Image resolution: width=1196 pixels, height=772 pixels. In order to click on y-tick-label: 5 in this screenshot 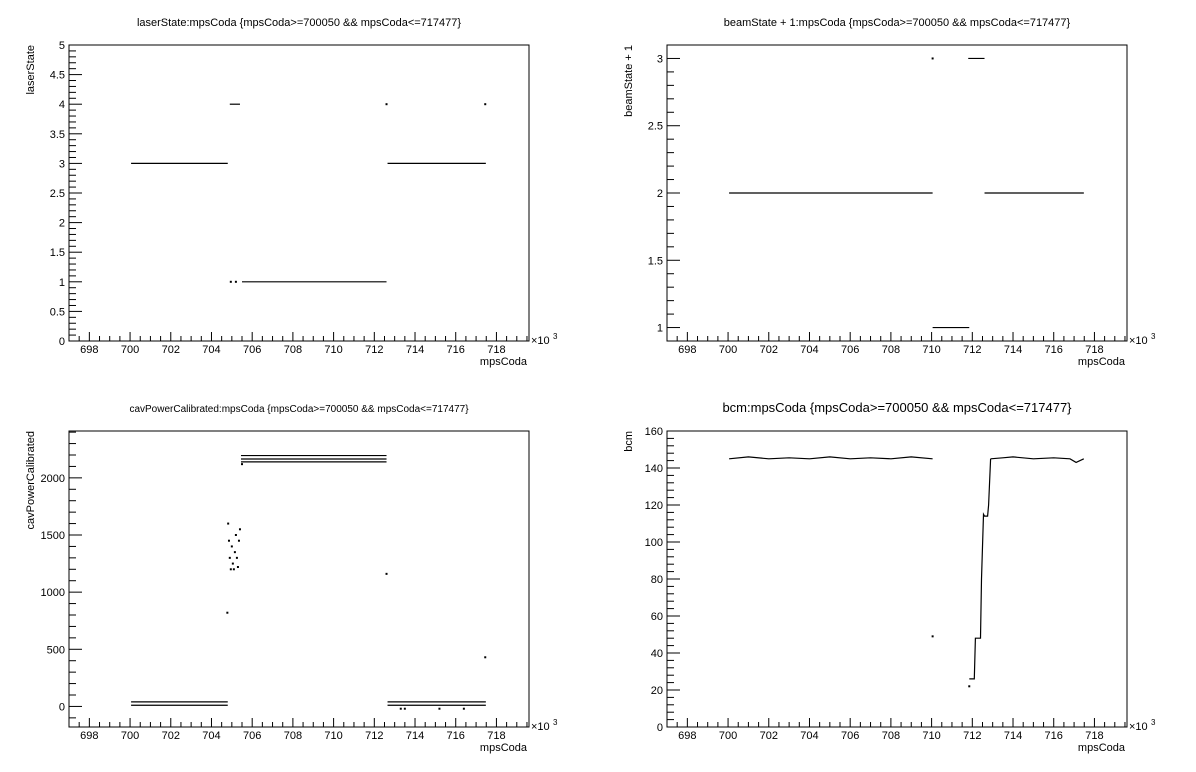, I will do `click(62, 46)`.